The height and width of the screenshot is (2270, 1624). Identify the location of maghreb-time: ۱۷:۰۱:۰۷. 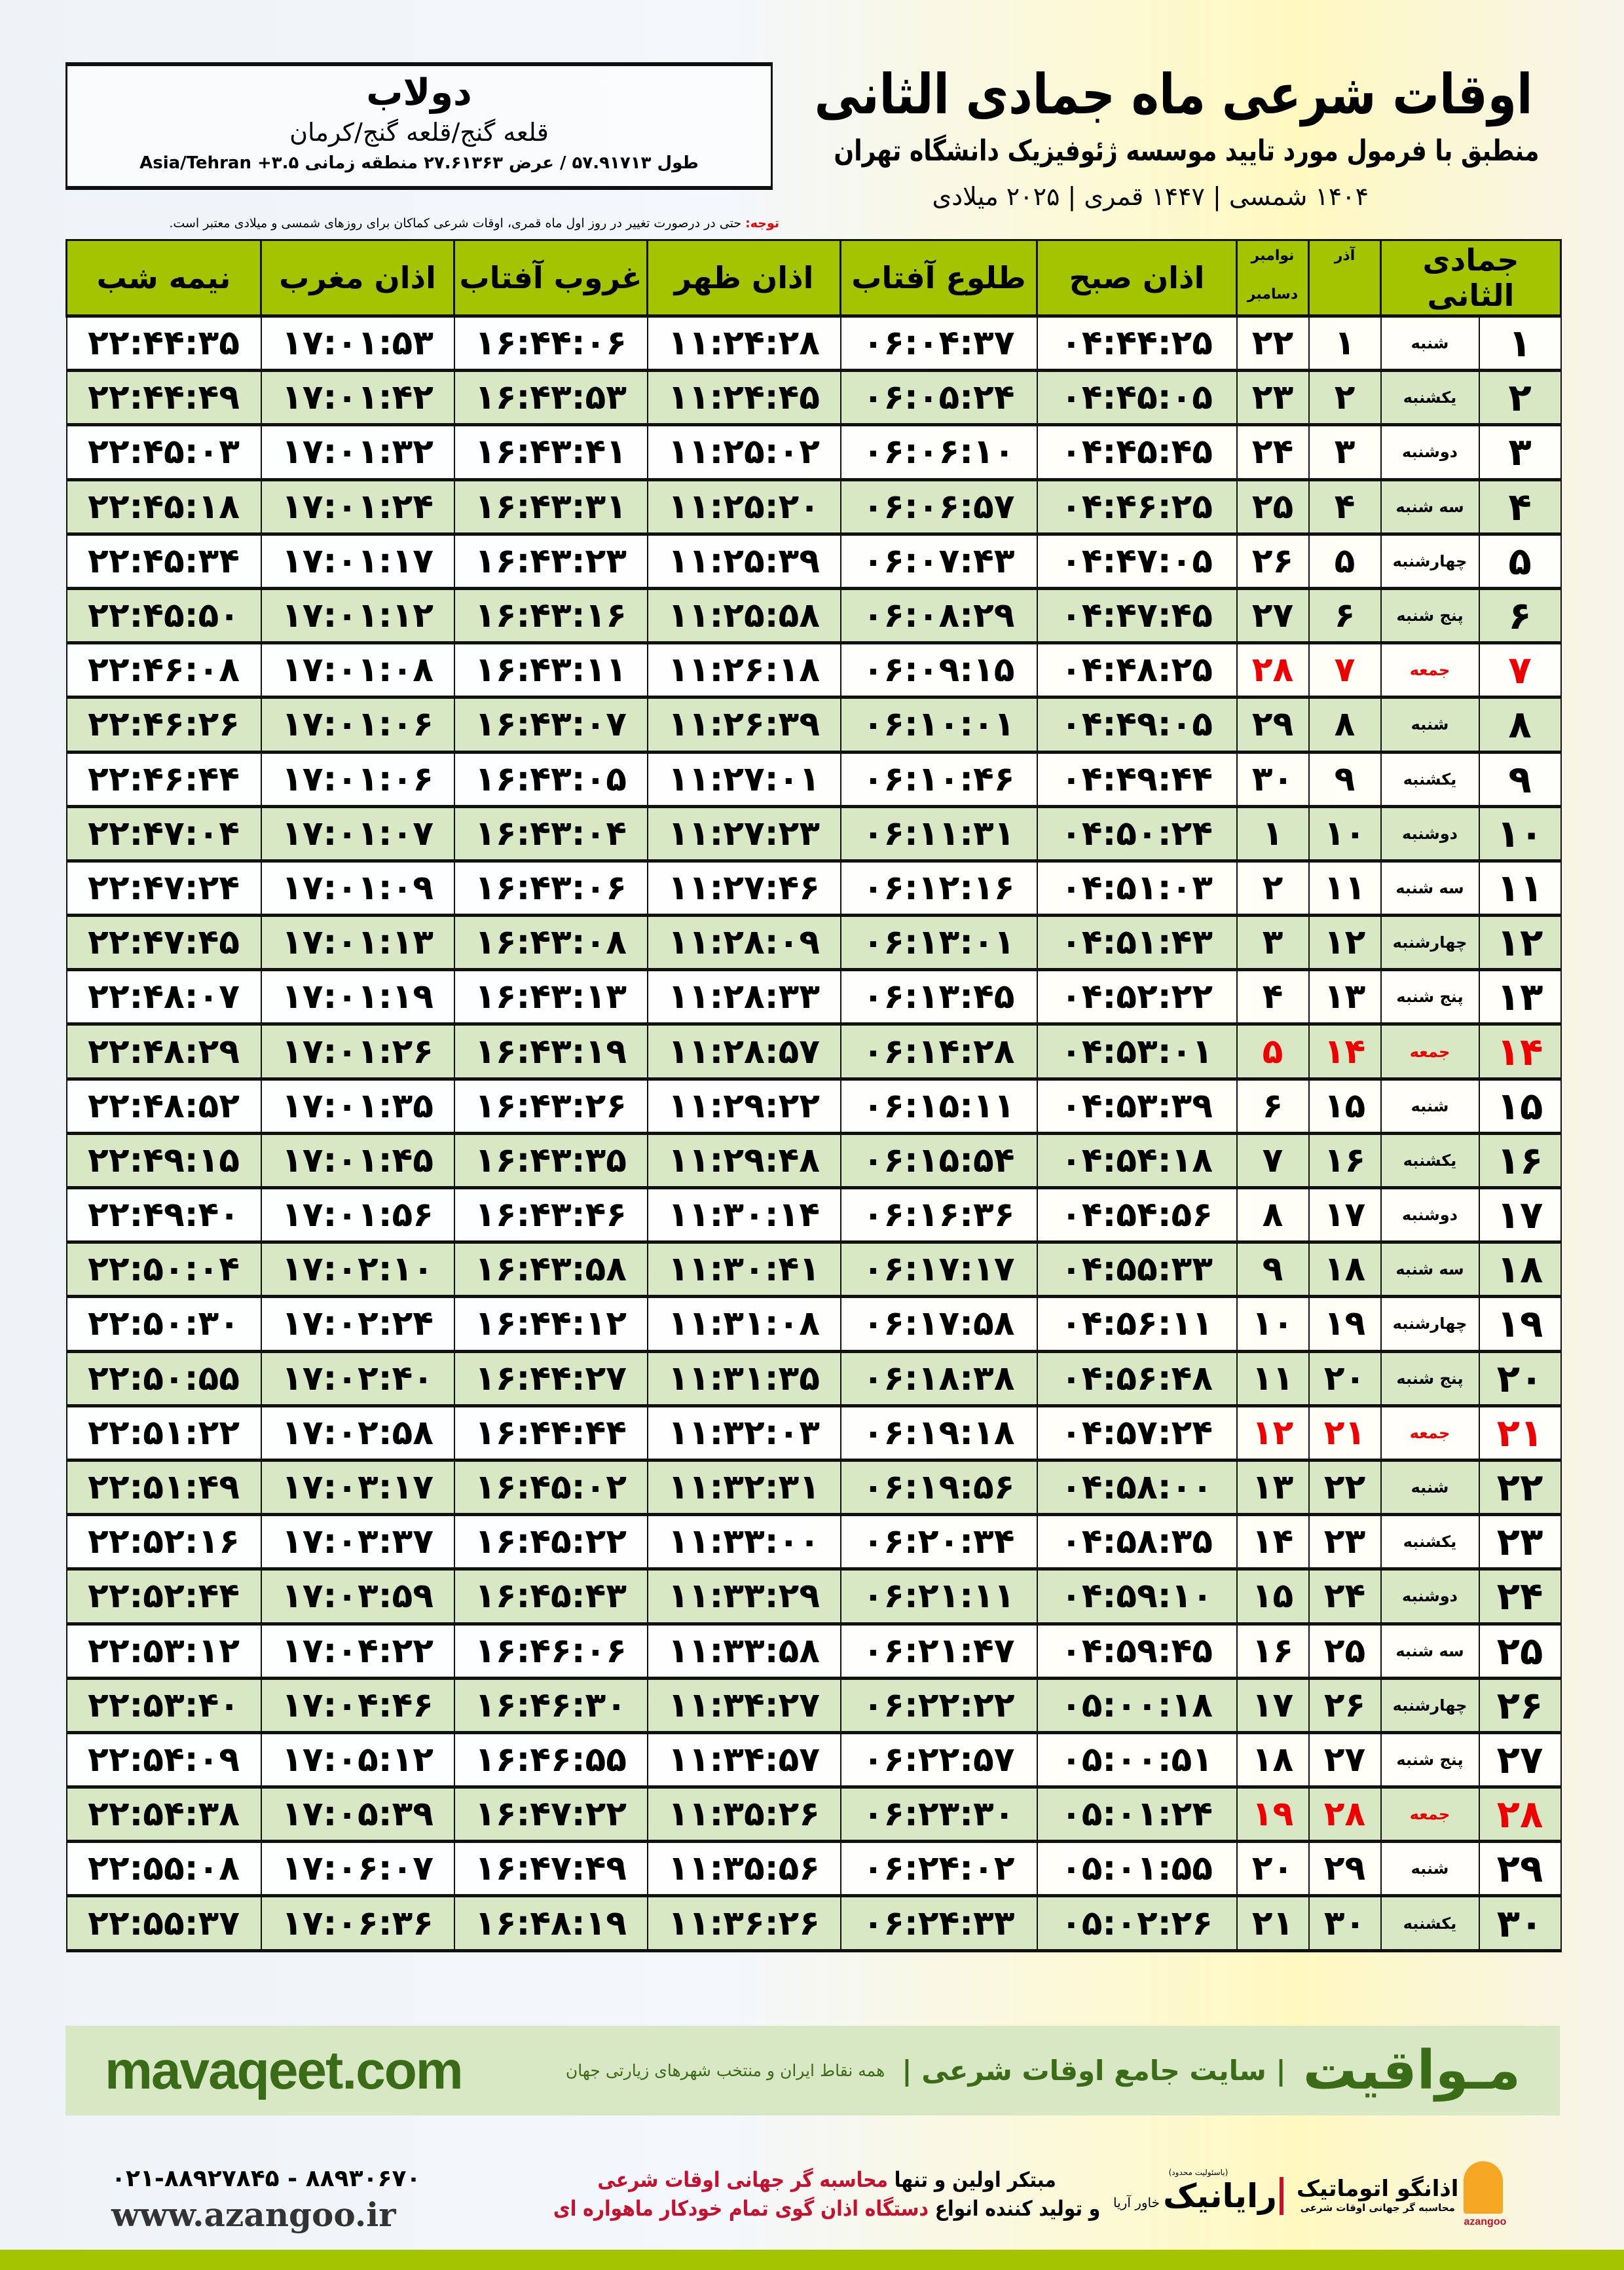
(357, 833).